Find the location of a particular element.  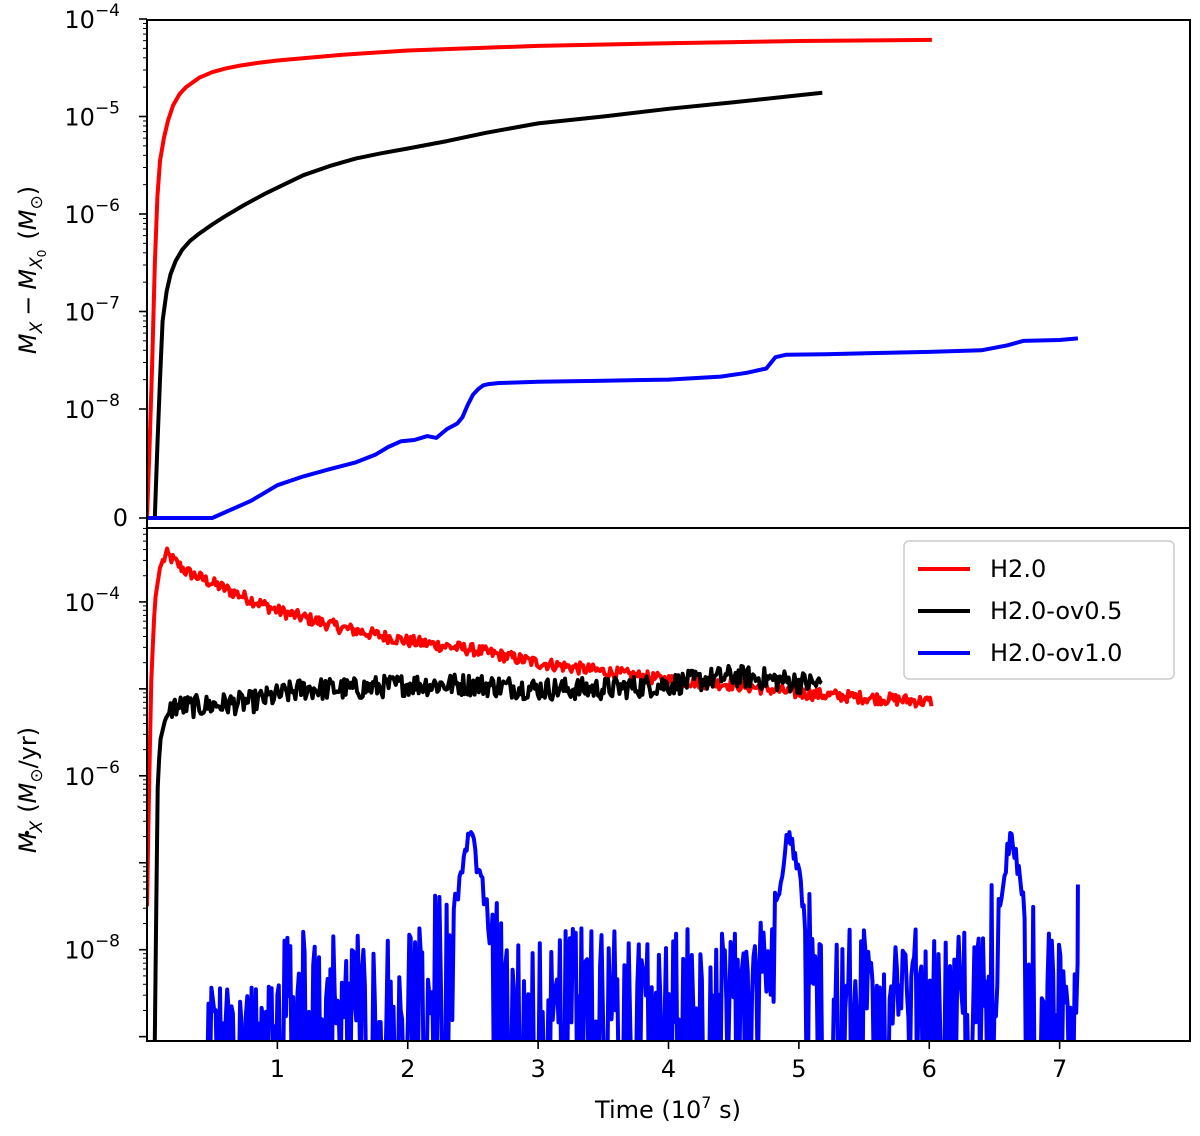

xtick-label-2: 3 is located at coordinates (537, 1069).